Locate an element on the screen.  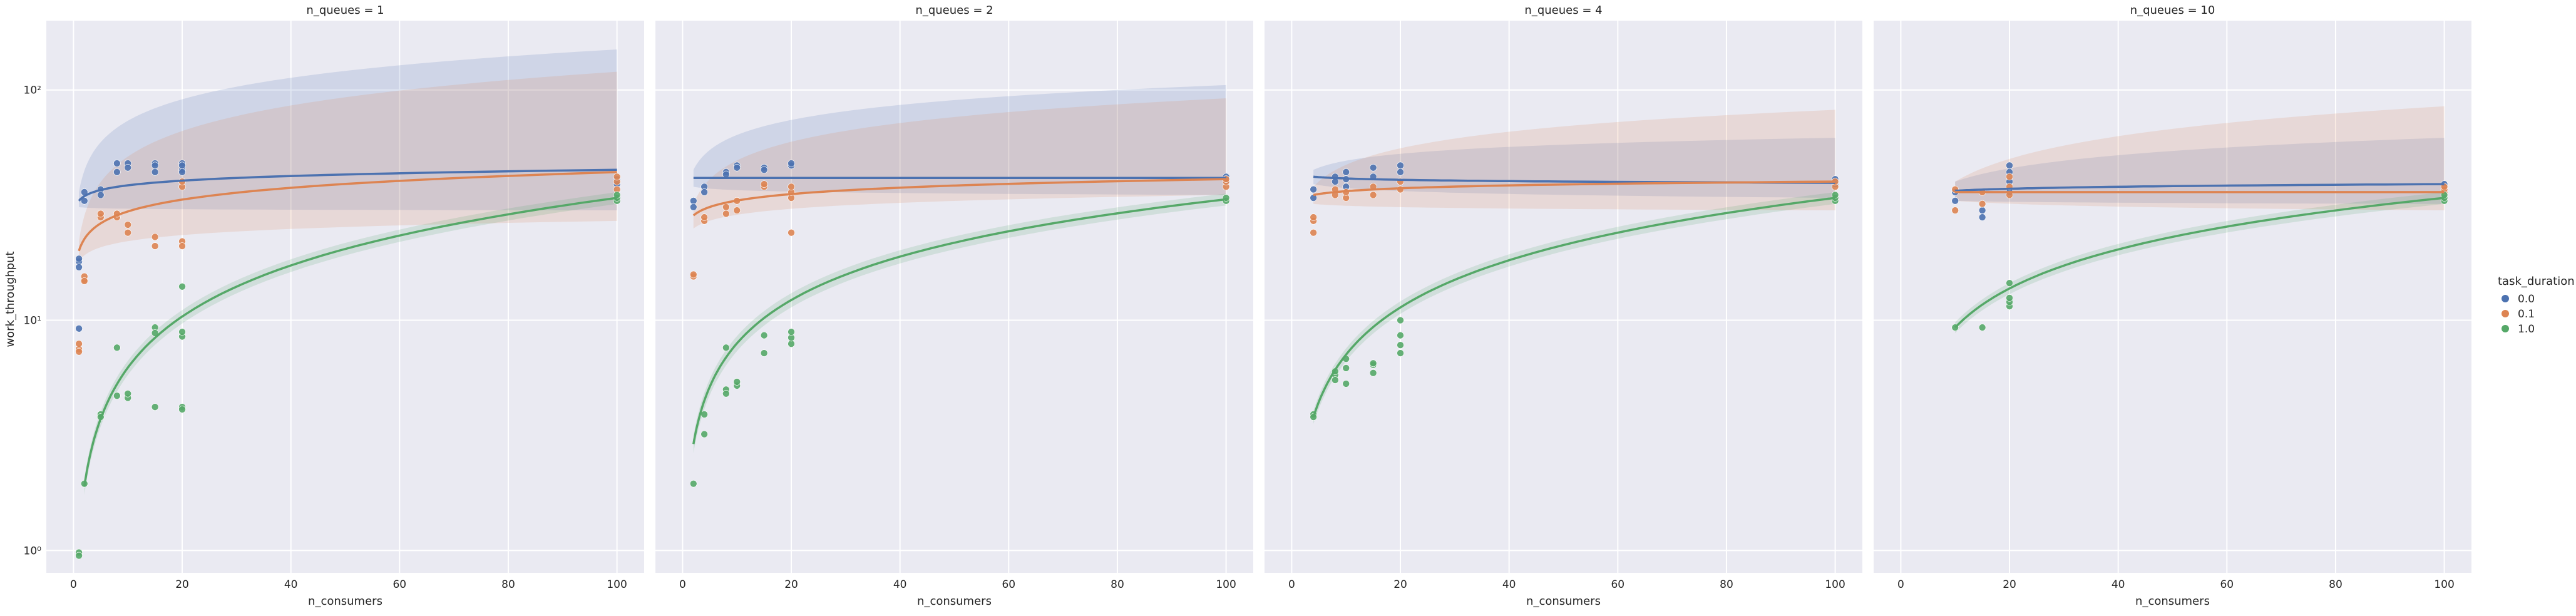
panel-title: n_queues = 10 is located at coordinates (2172, 10).